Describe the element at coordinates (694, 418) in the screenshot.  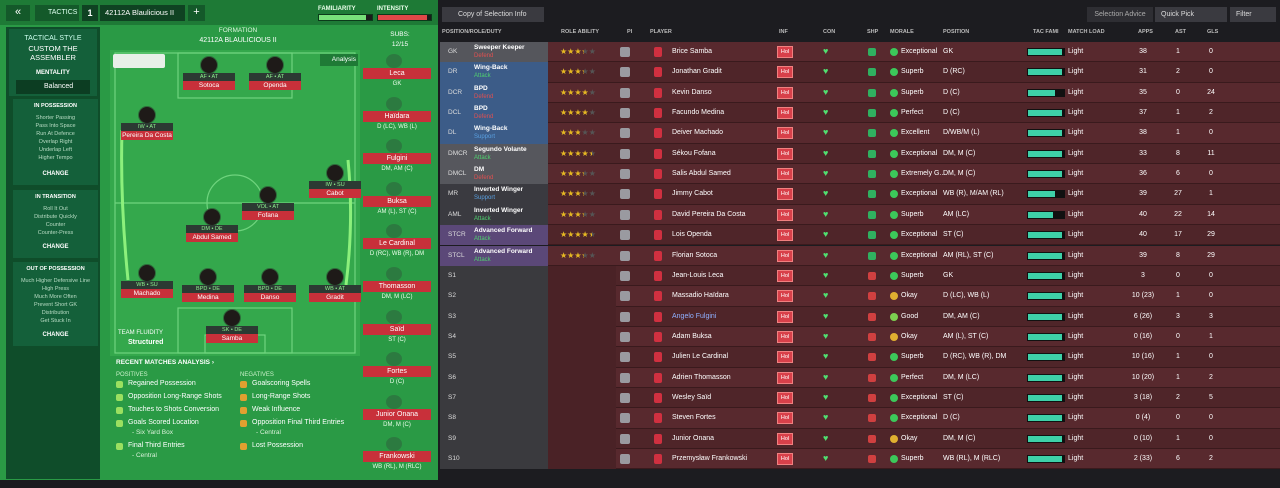
I see `player-name: Steven Fortes` at that location.